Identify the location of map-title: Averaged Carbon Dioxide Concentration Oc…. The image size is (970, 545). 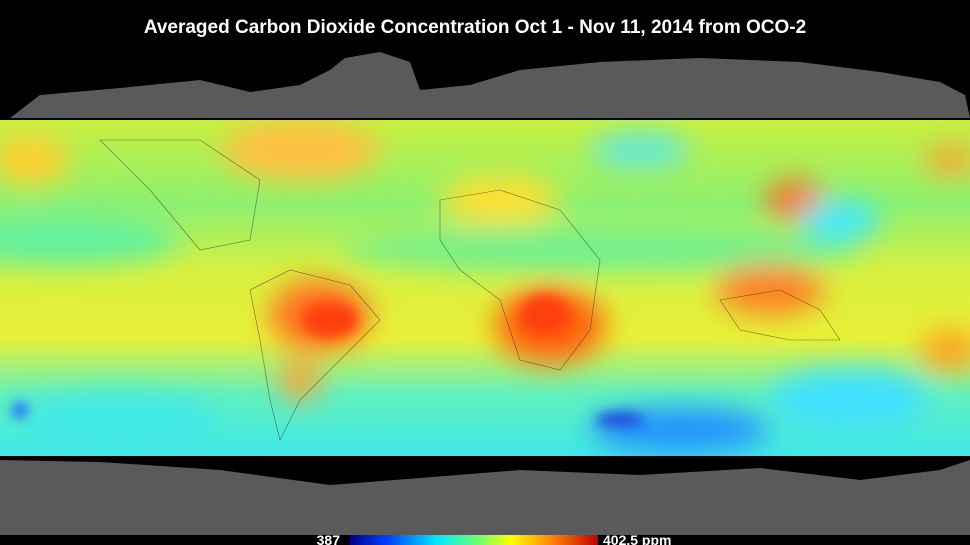
(475, 27).